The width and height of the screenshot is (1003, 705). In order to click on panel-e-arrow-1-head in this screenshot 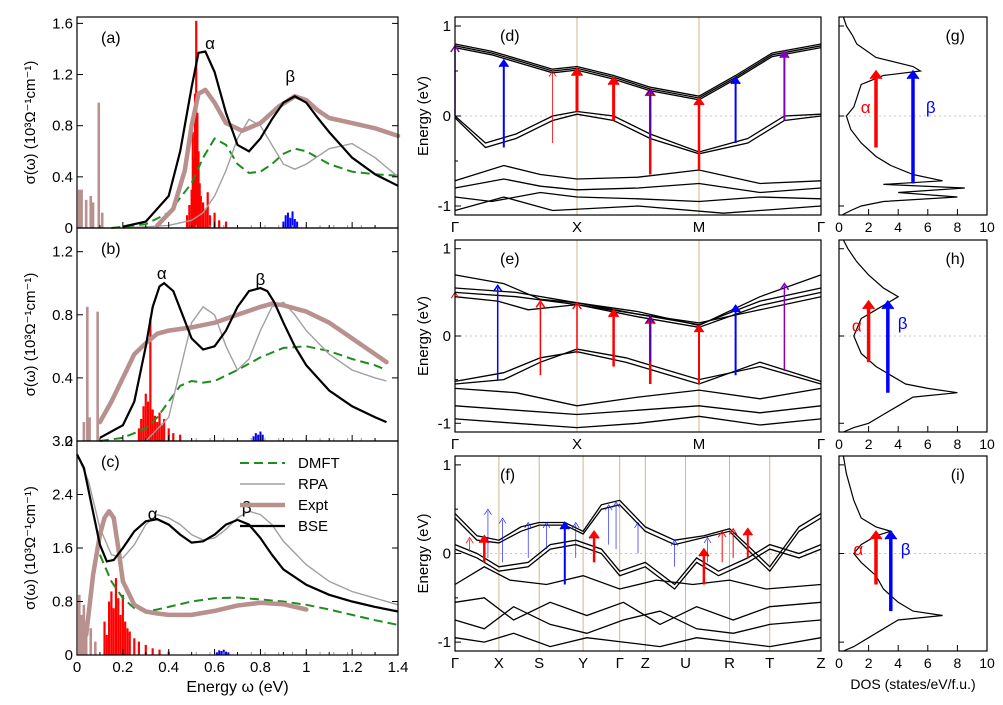, I will do `click(497, 288)`.